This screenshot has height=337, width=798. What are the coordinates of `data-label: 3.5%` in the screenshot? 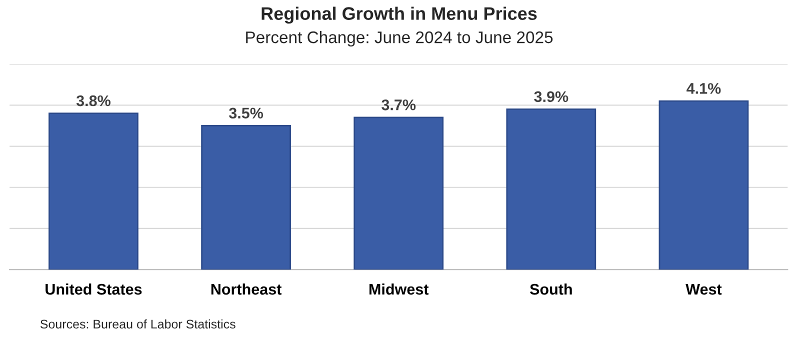 It's located at (246, 113).